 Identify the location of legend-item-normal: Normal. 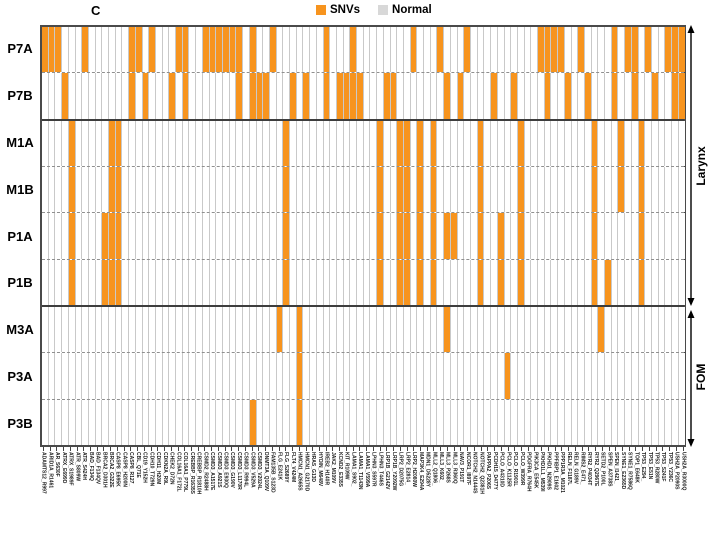
(405, 10).